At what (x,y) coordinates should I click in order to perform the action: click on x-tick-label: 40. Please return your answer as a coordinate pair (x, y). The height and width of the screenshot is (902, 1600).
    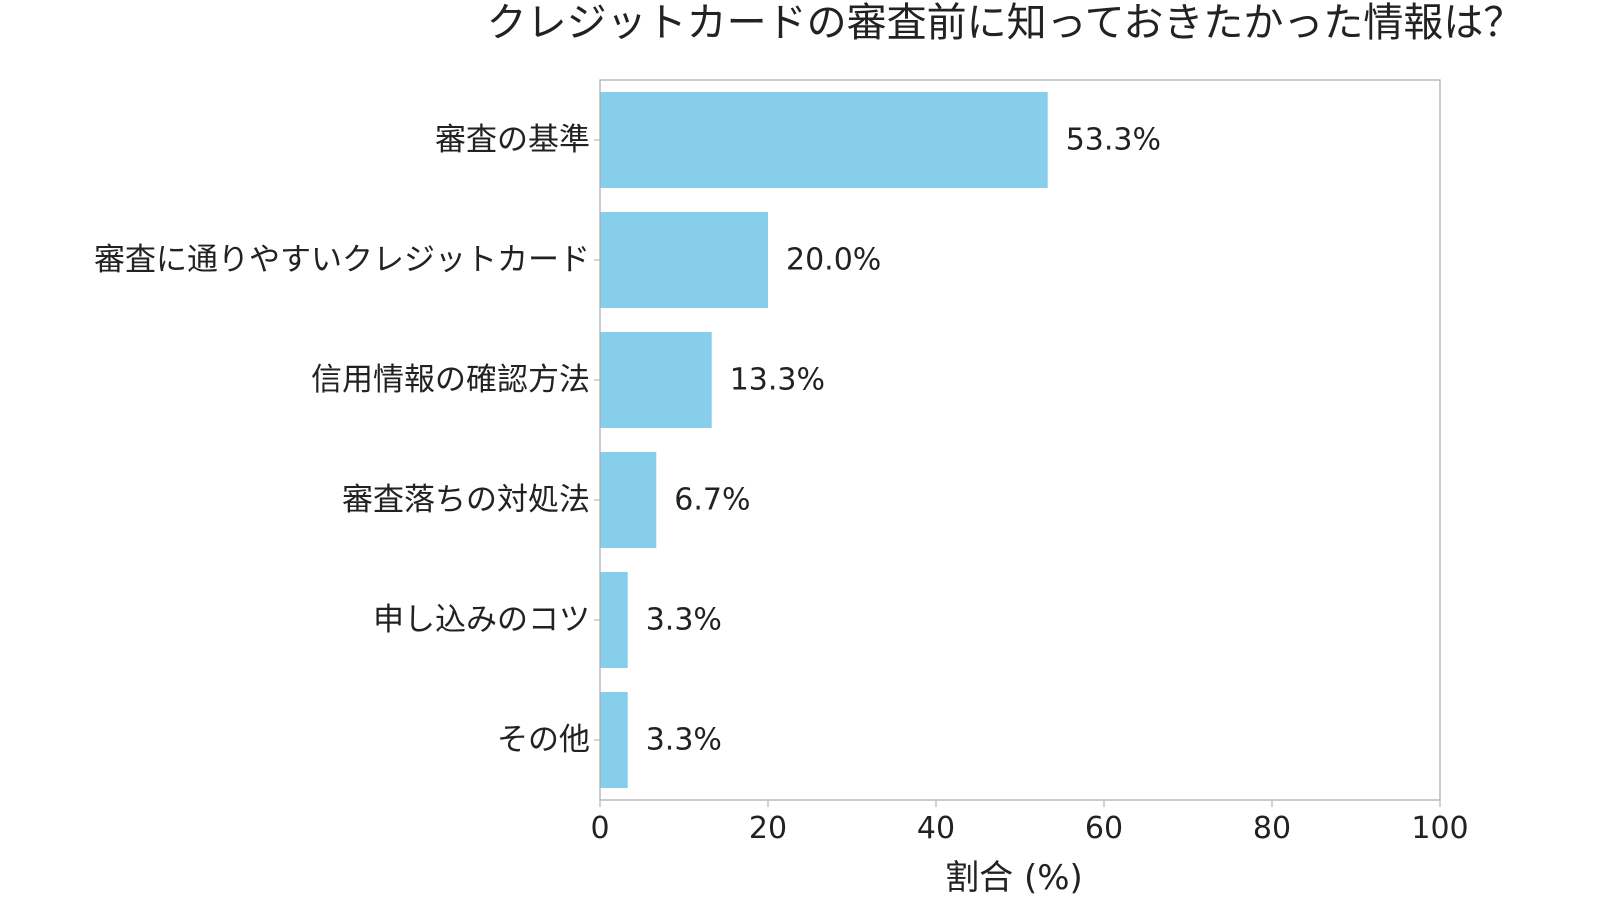
    Looking at the image, I should click on (936, 828).